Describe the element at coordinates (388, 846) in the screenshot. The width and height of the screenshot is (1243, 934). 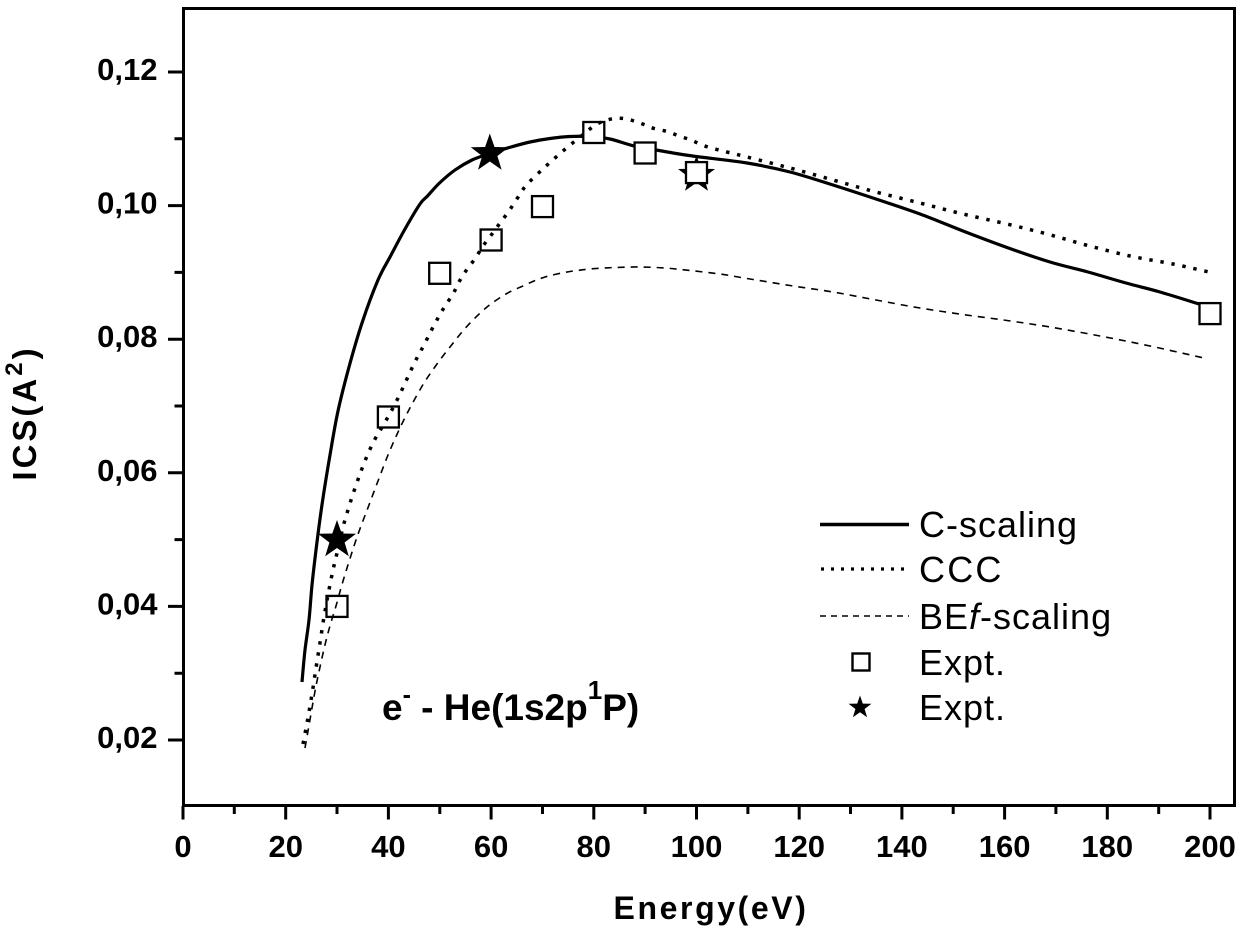
I see `svg-text: 40` at that location.